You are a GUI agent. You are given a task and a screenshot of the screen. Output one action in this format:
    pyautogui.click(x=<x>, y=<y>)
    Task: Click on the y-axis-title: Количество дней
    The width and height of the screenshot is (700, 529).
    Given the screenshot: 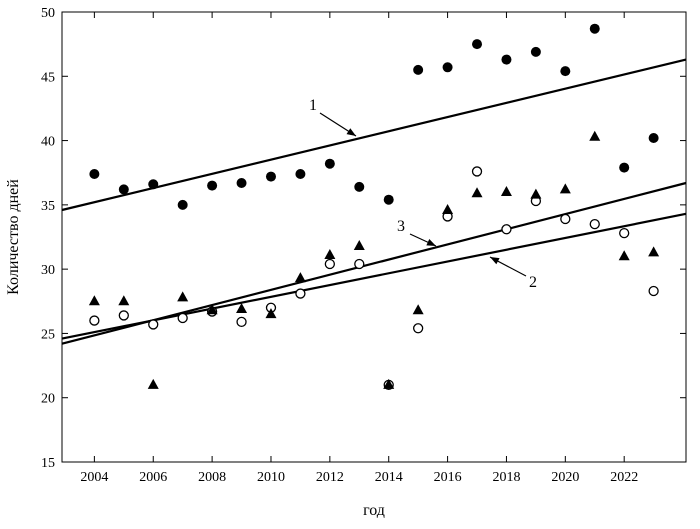 What is the action you would take?
    pyautogui.click(x=13, y=237)
    